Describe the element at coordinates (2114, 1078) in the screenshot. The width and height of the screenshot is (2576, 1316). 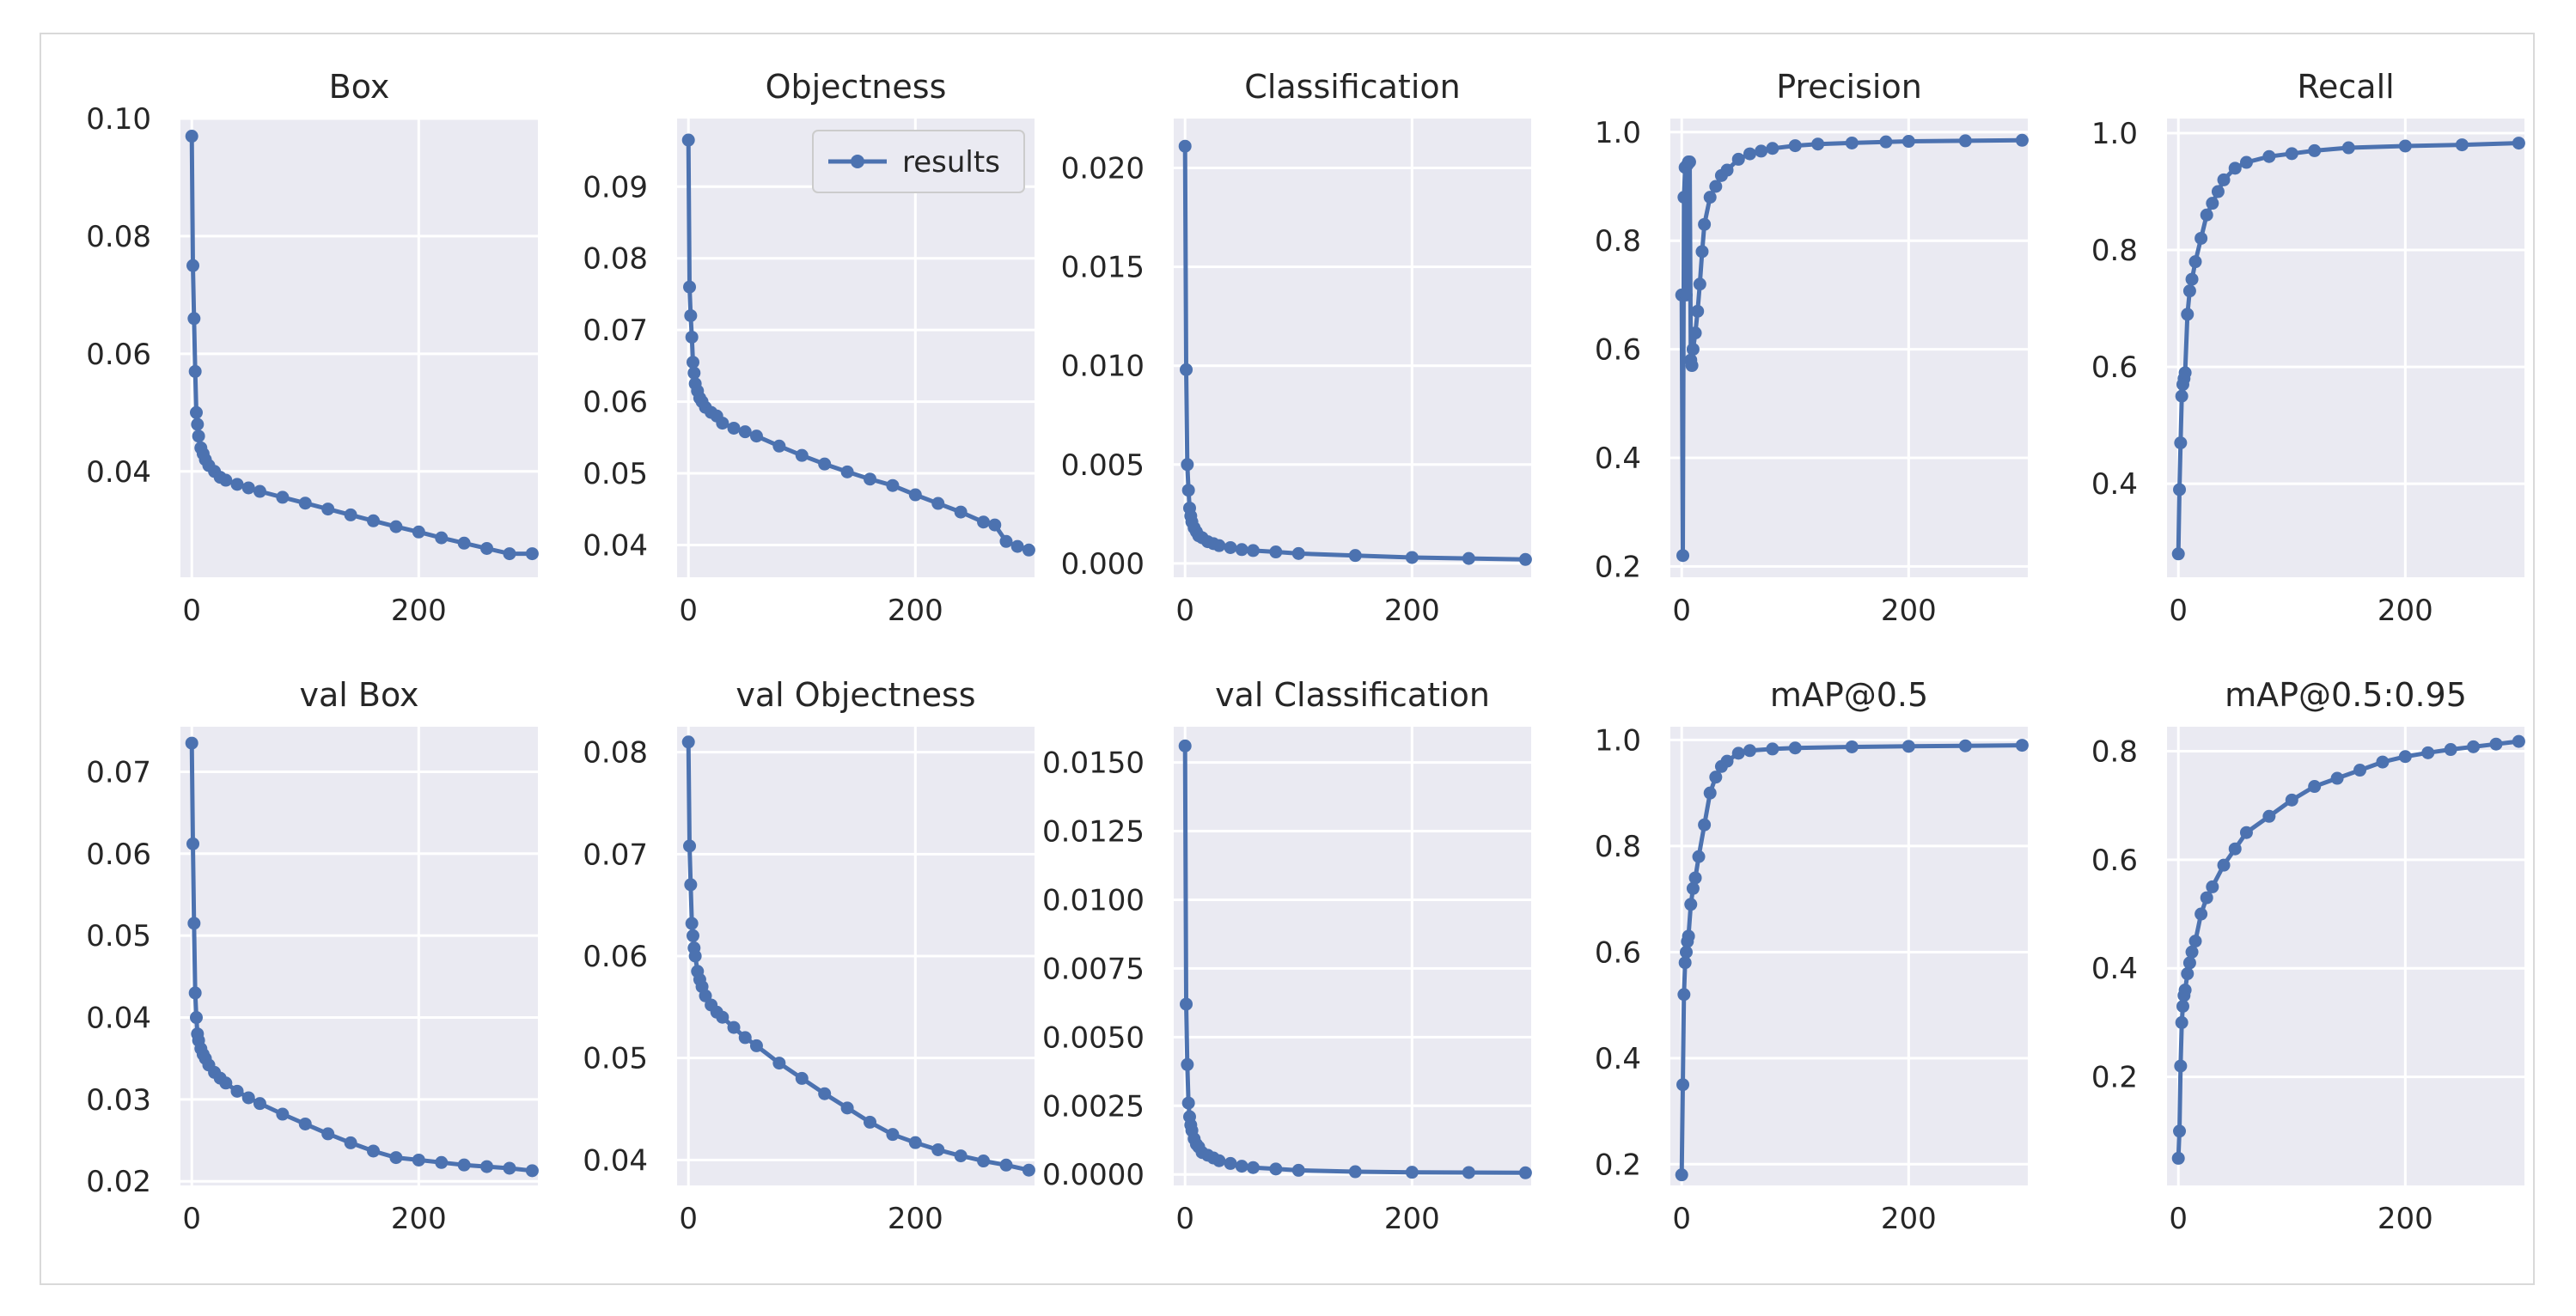
I see `y-tick-label: 0.2` at that location.